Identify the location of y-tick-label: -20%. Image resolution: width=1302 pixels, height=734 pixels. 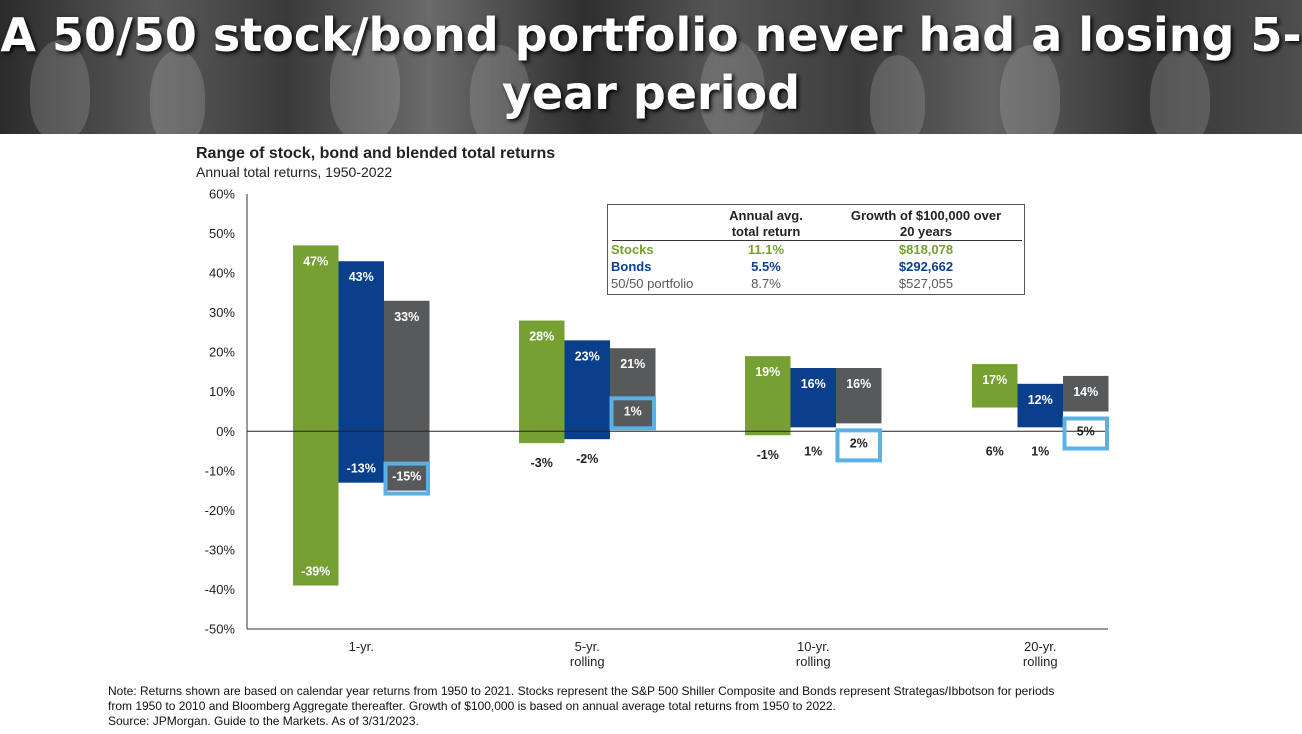
(220, 510).